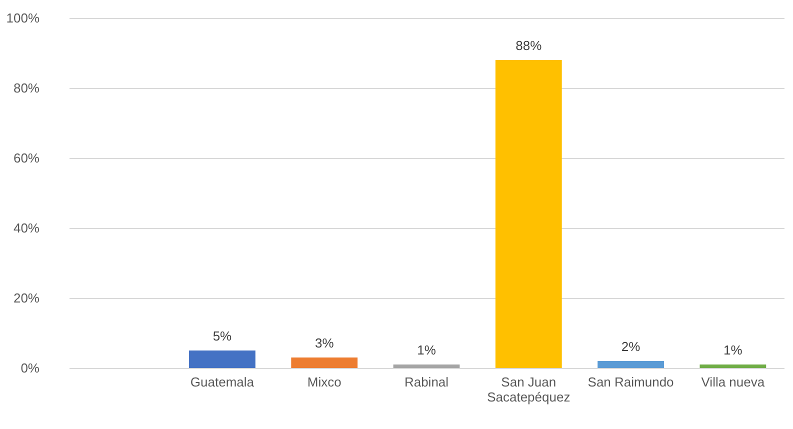  Describe the element at coordinates (324, 382) in the screenshot. I see `x-tick-label: Mixco` at that location.